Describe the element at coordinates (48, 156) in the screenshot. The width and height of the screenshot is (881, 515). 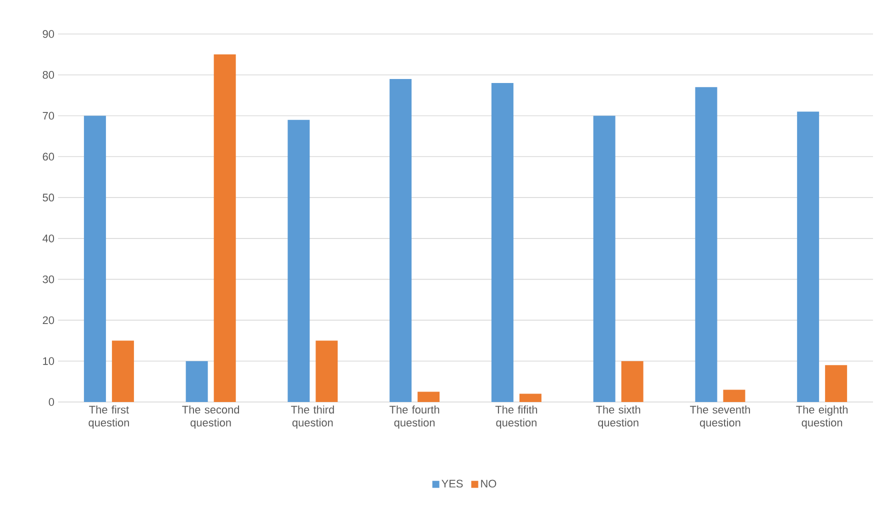
I see `y-tick-label: 60` at that location.